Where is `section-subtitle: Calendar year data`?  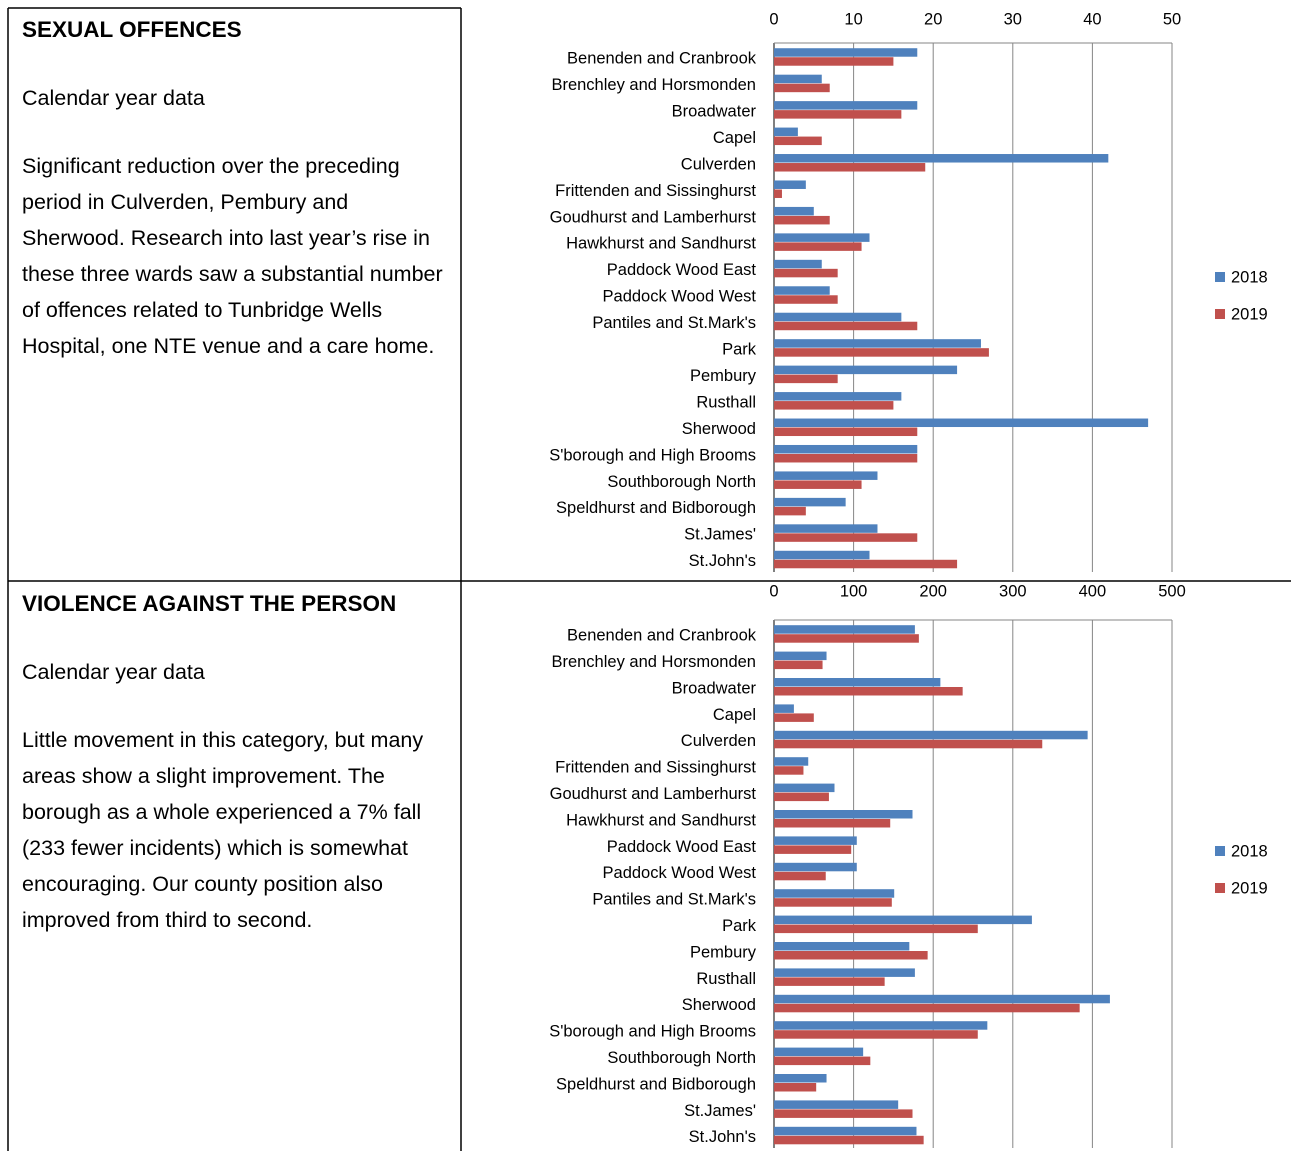
section-subtitle: Calendar year data is located at coordinates (113, 672).